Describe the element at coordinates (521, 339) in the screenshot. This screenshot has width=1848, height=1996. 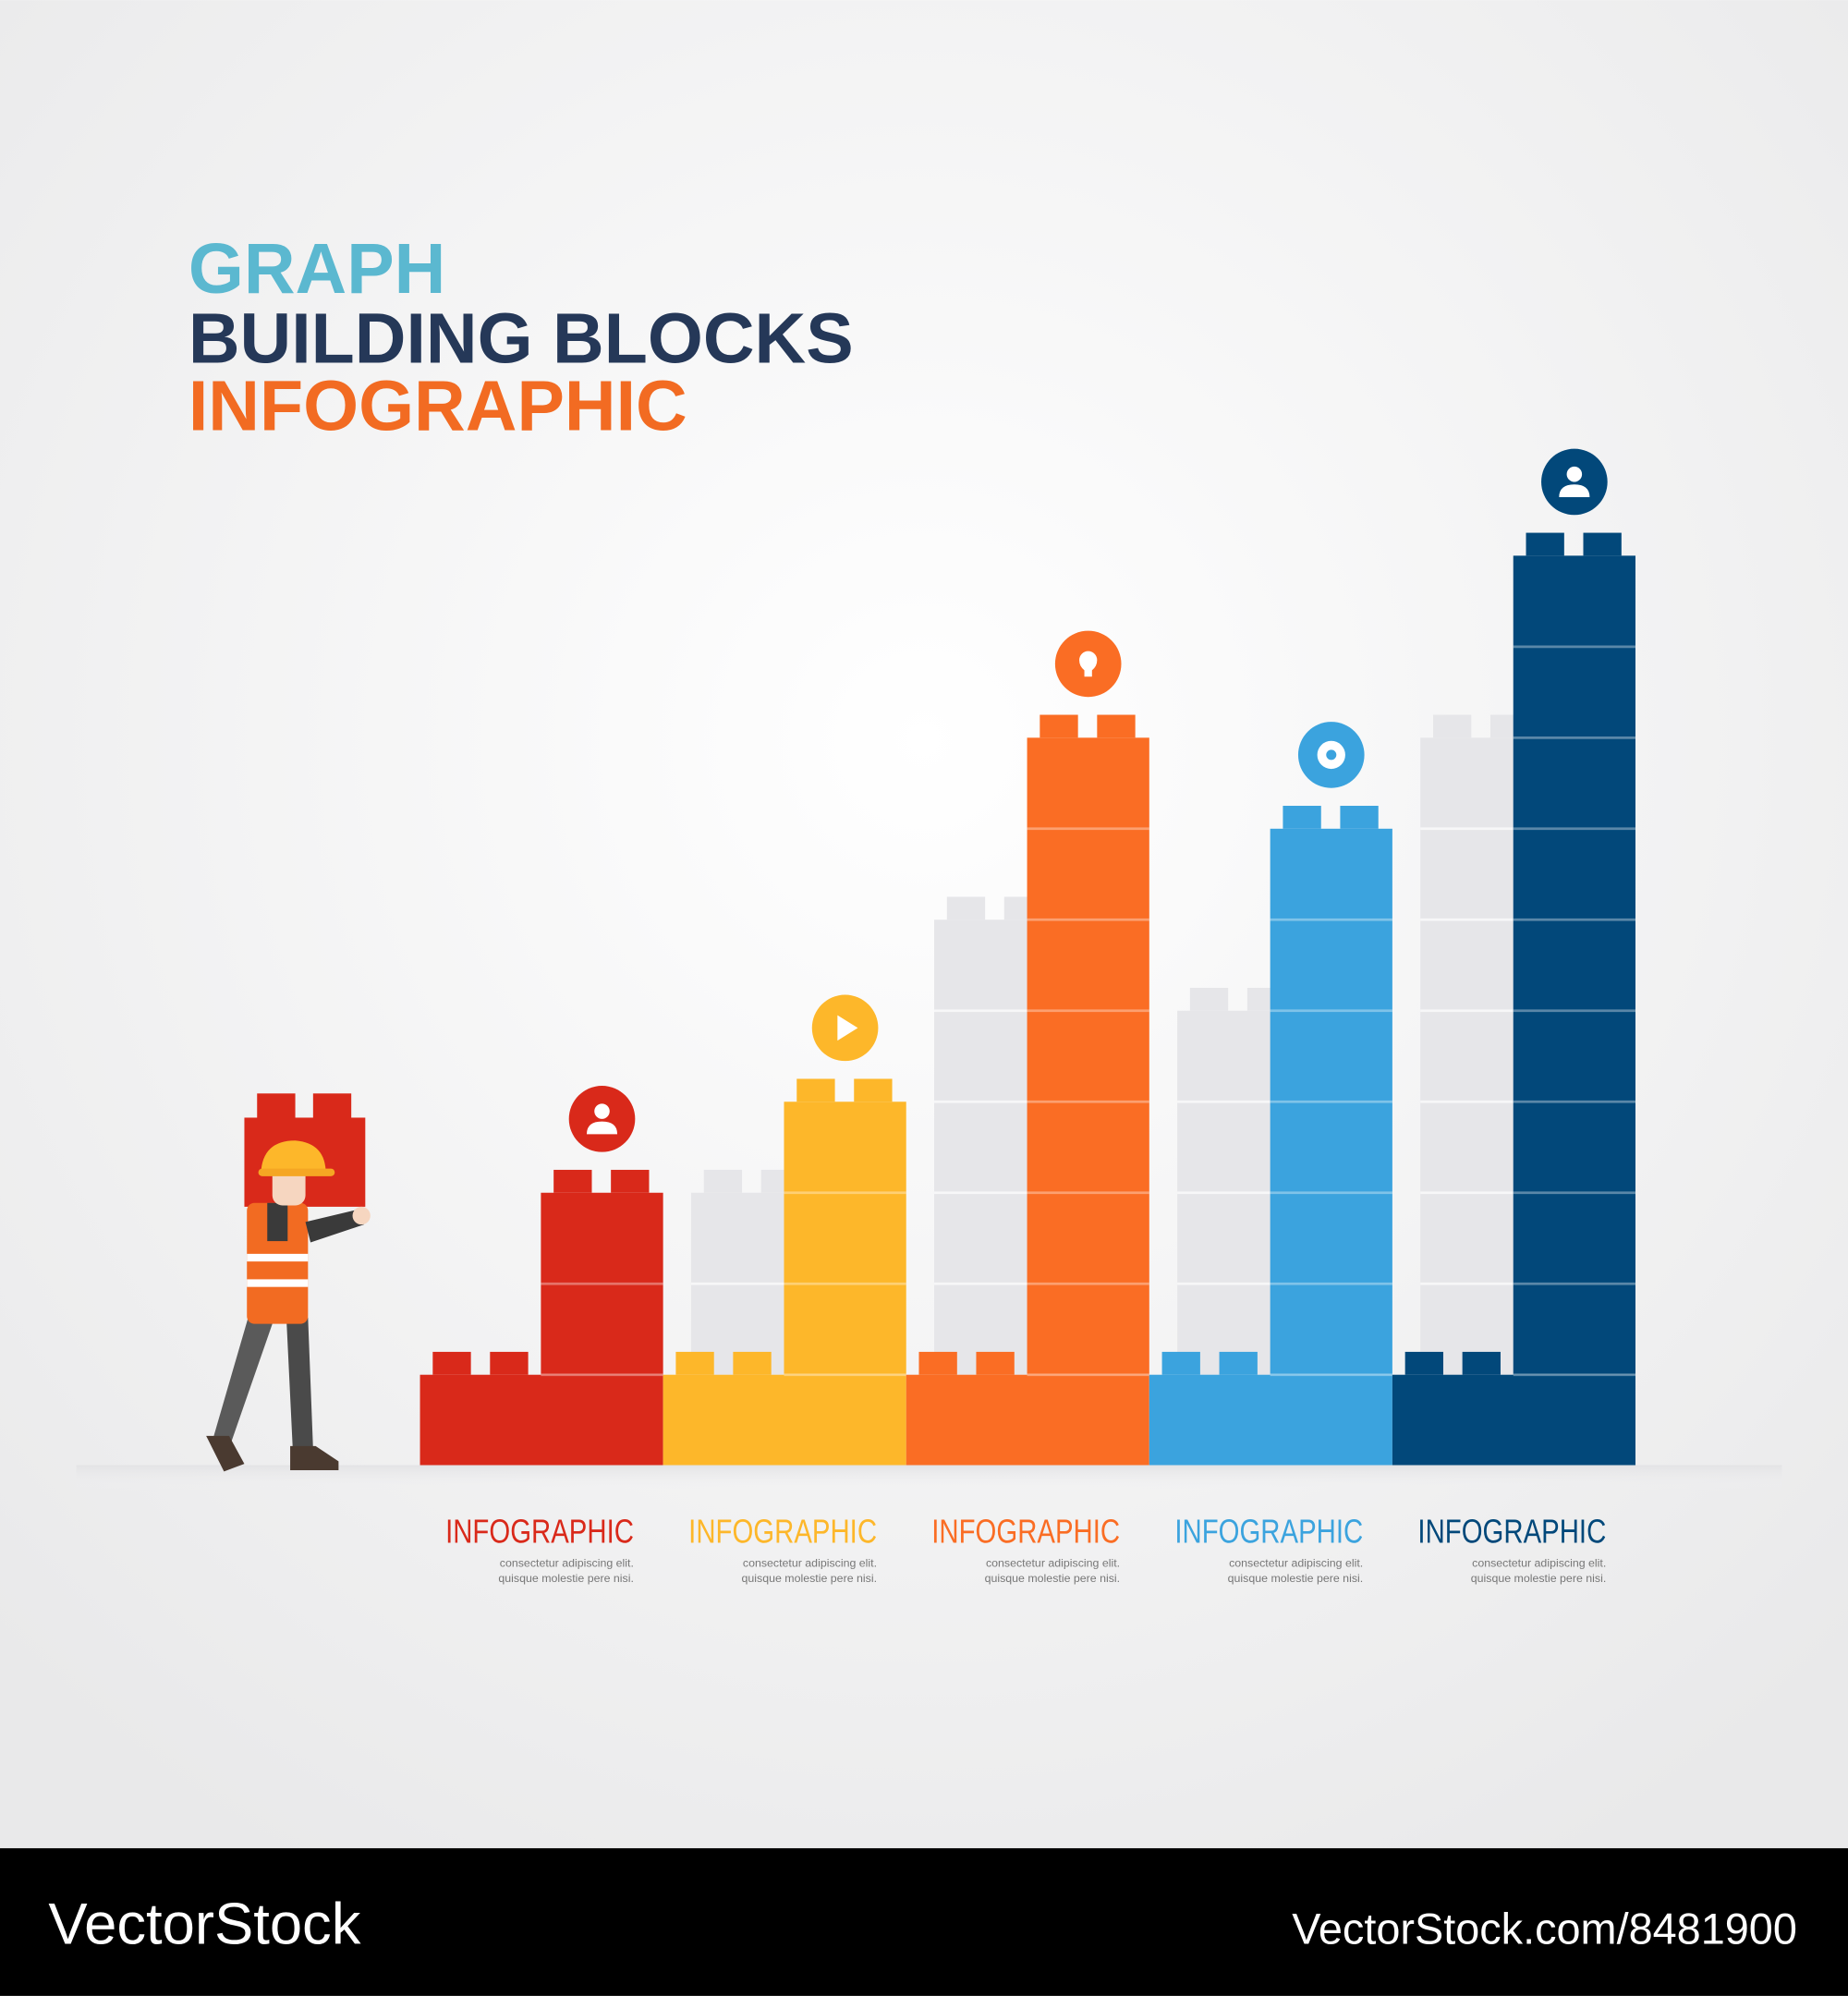
I see `title-line: BUILDING BLOCKS` at that location.